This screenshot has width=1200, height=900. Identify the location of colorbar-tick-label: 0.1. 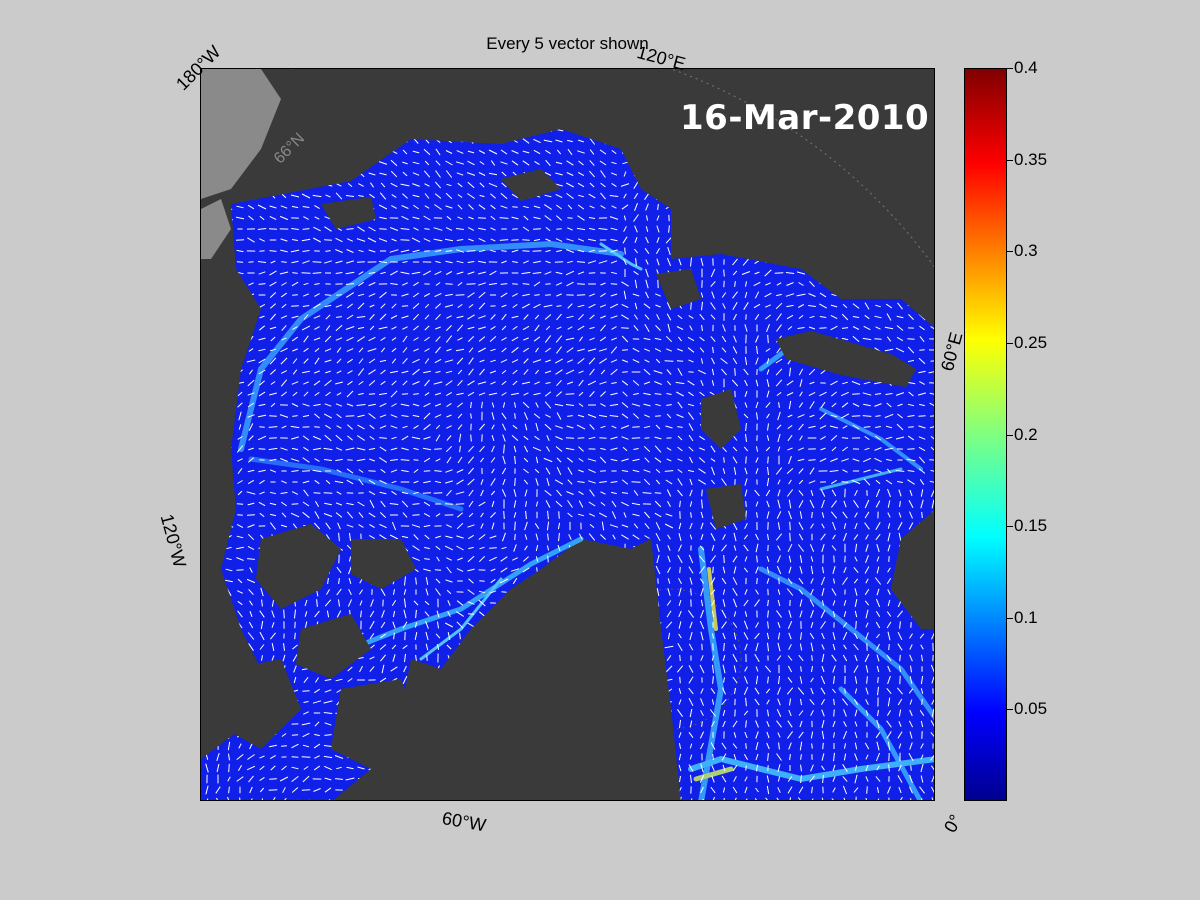
(1026, 617).